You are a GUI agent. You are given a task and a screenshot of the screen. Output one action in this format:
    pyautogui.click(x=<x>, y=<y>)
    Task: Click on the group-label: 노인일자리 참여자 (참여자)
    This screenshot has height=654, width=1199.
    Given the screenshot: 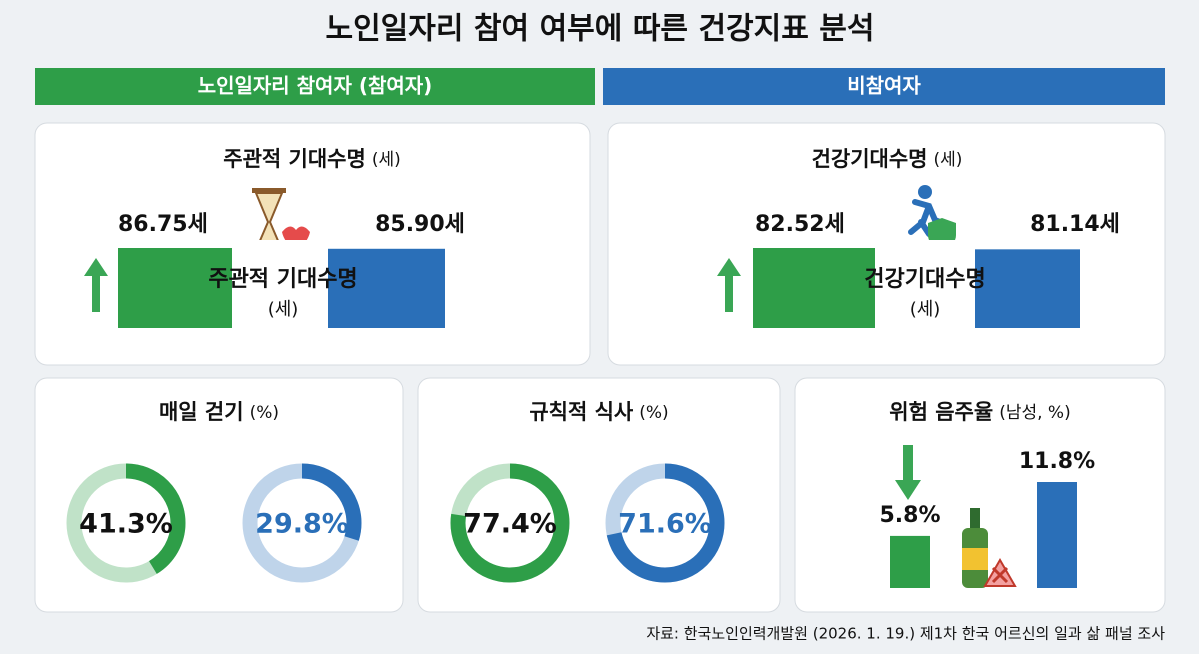 What is the action you would take?
    pyautogui.click(x=315, y=86)
    